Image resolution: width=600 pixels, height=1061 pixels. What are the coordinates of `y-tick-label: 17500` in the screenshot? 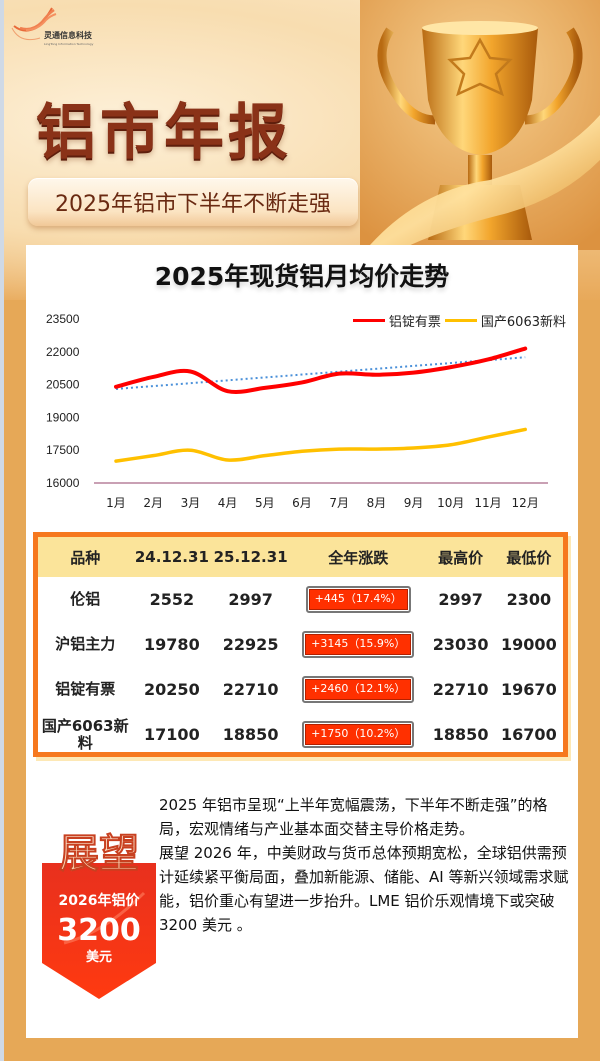 It's located at (63, 450).